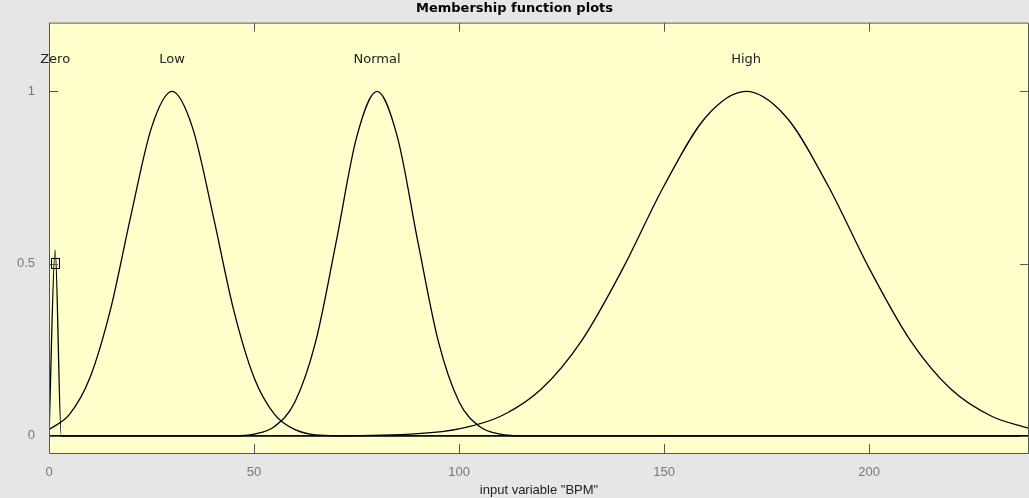  What do you see at coordinates (377, 58) in the screenshot?
I see `annotation: Normal` at bounding box center [377, 58].